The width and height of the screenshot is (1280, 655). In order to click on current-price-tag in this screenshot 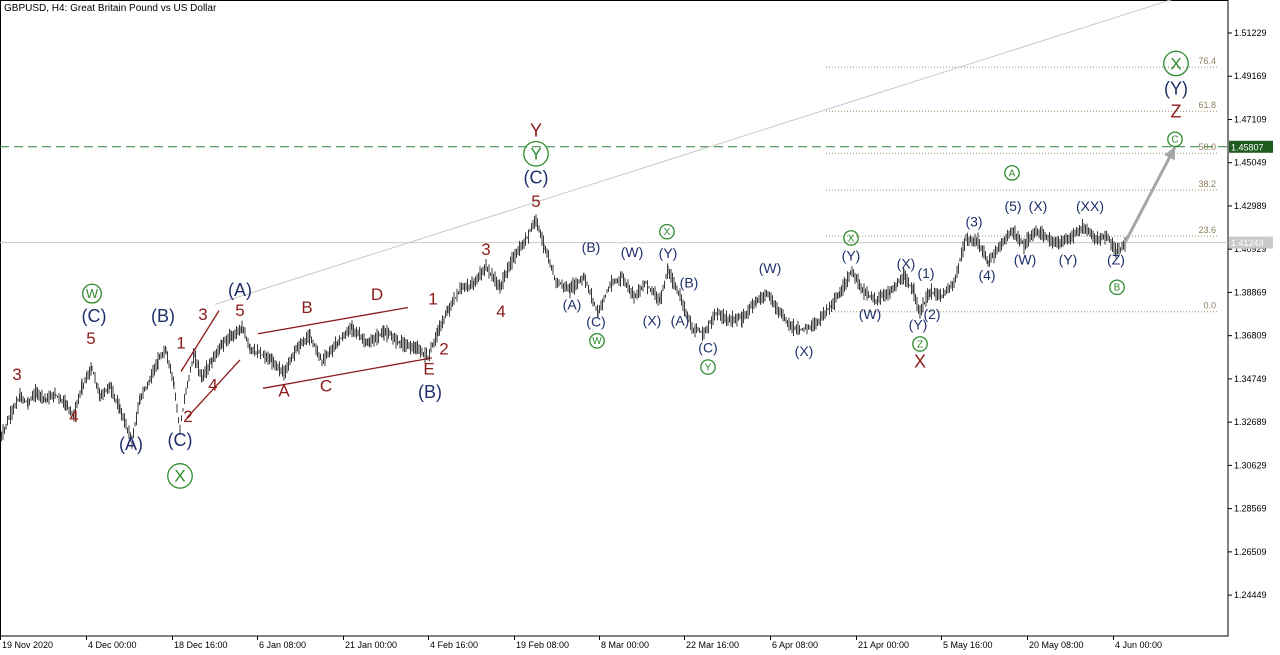, I will do `click(1251, 242)`.